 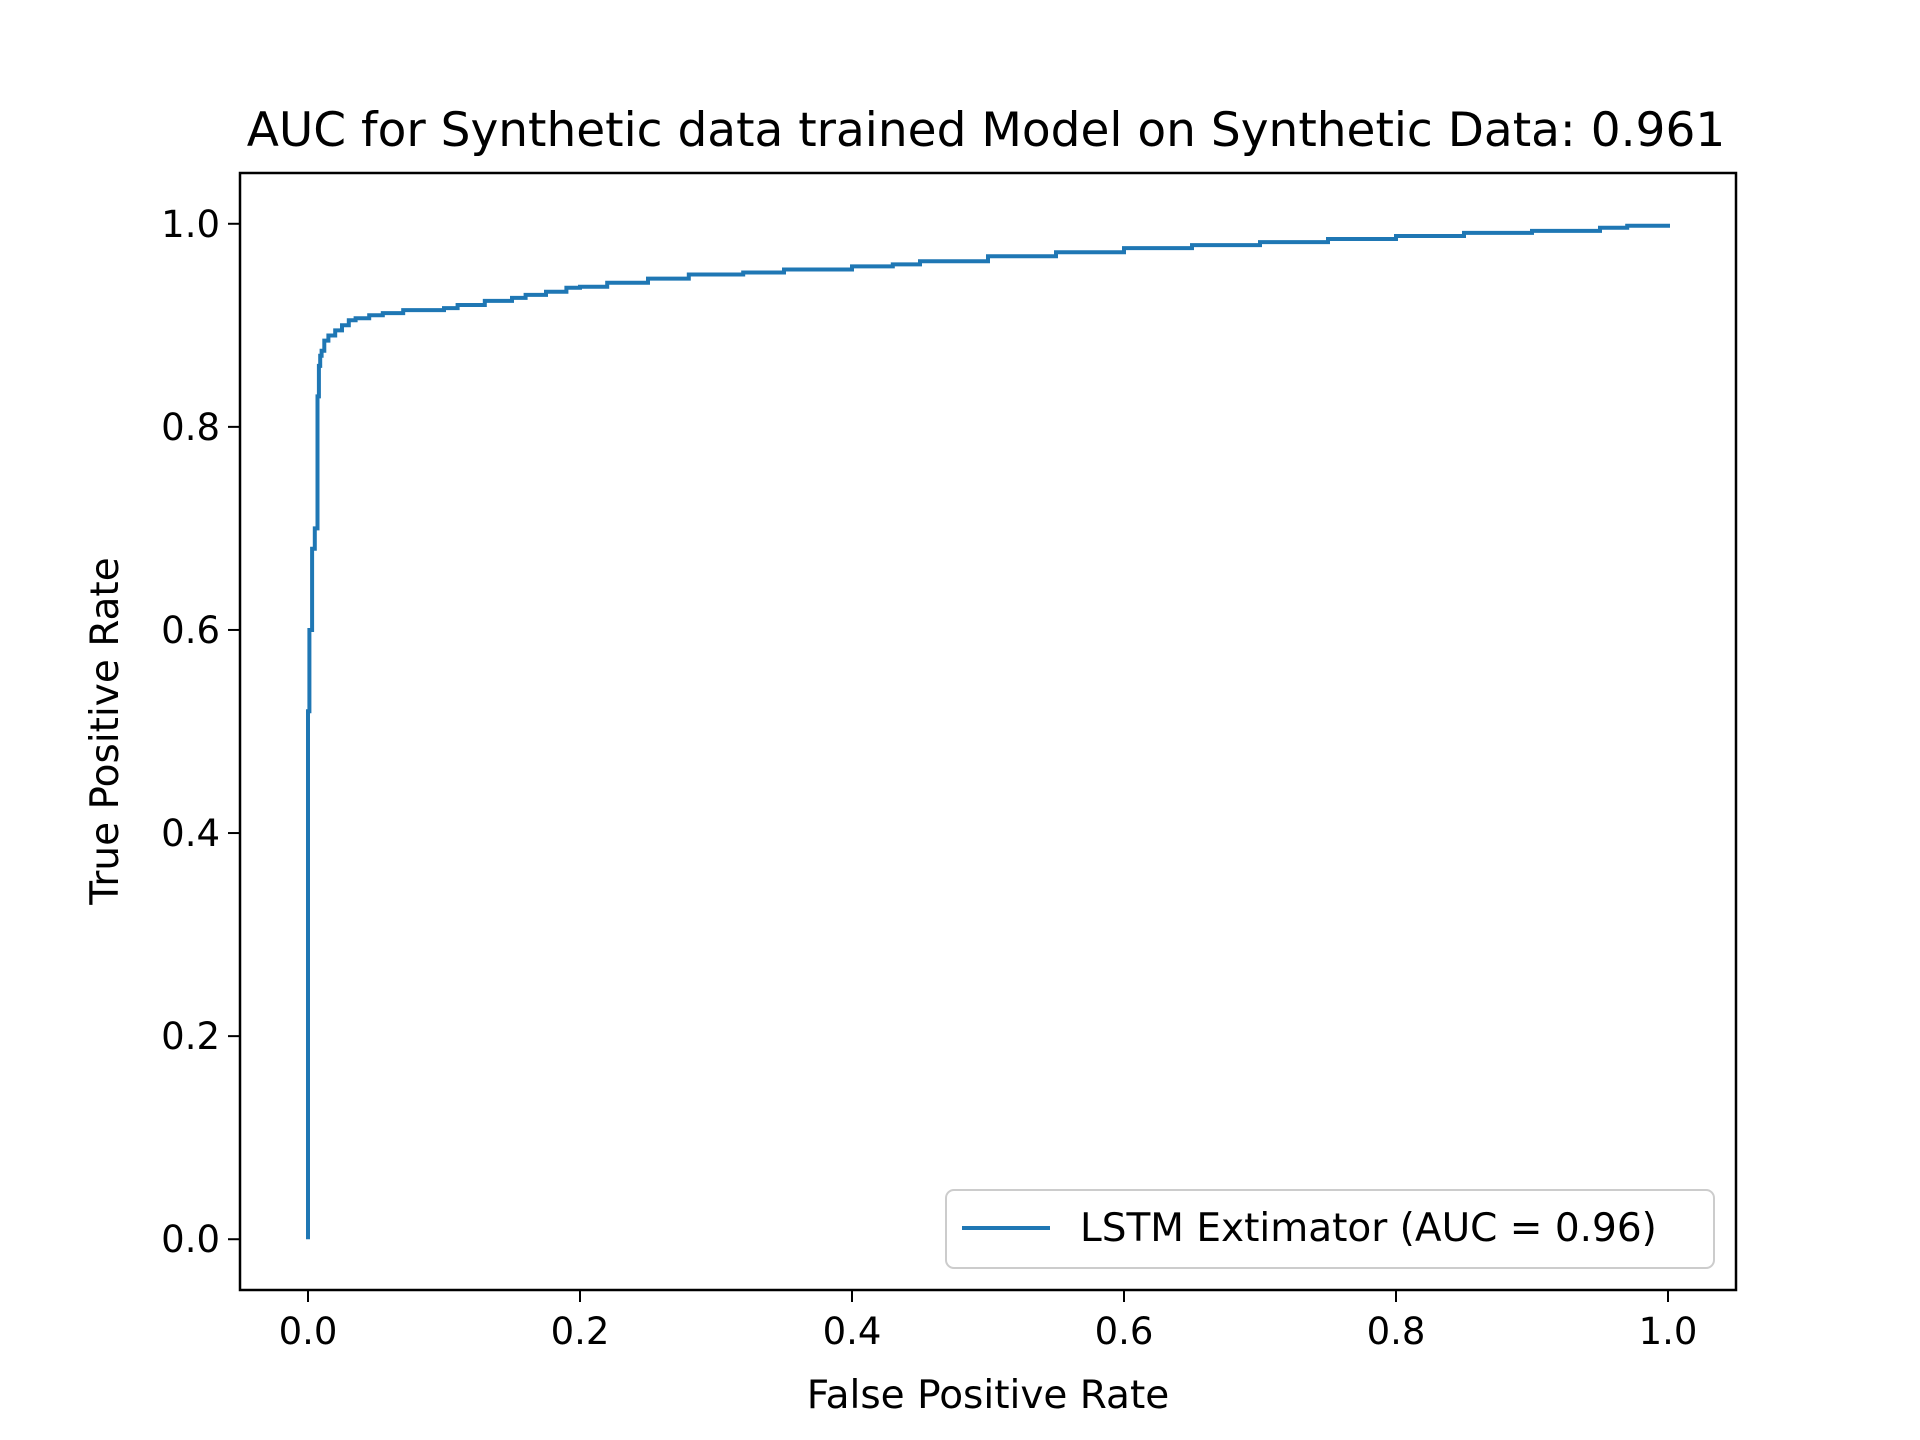 What do you see at coordinates (190, 630) in the screenshot?
I see `y-tick-label: 0.6` at bounding box center [190, 630].